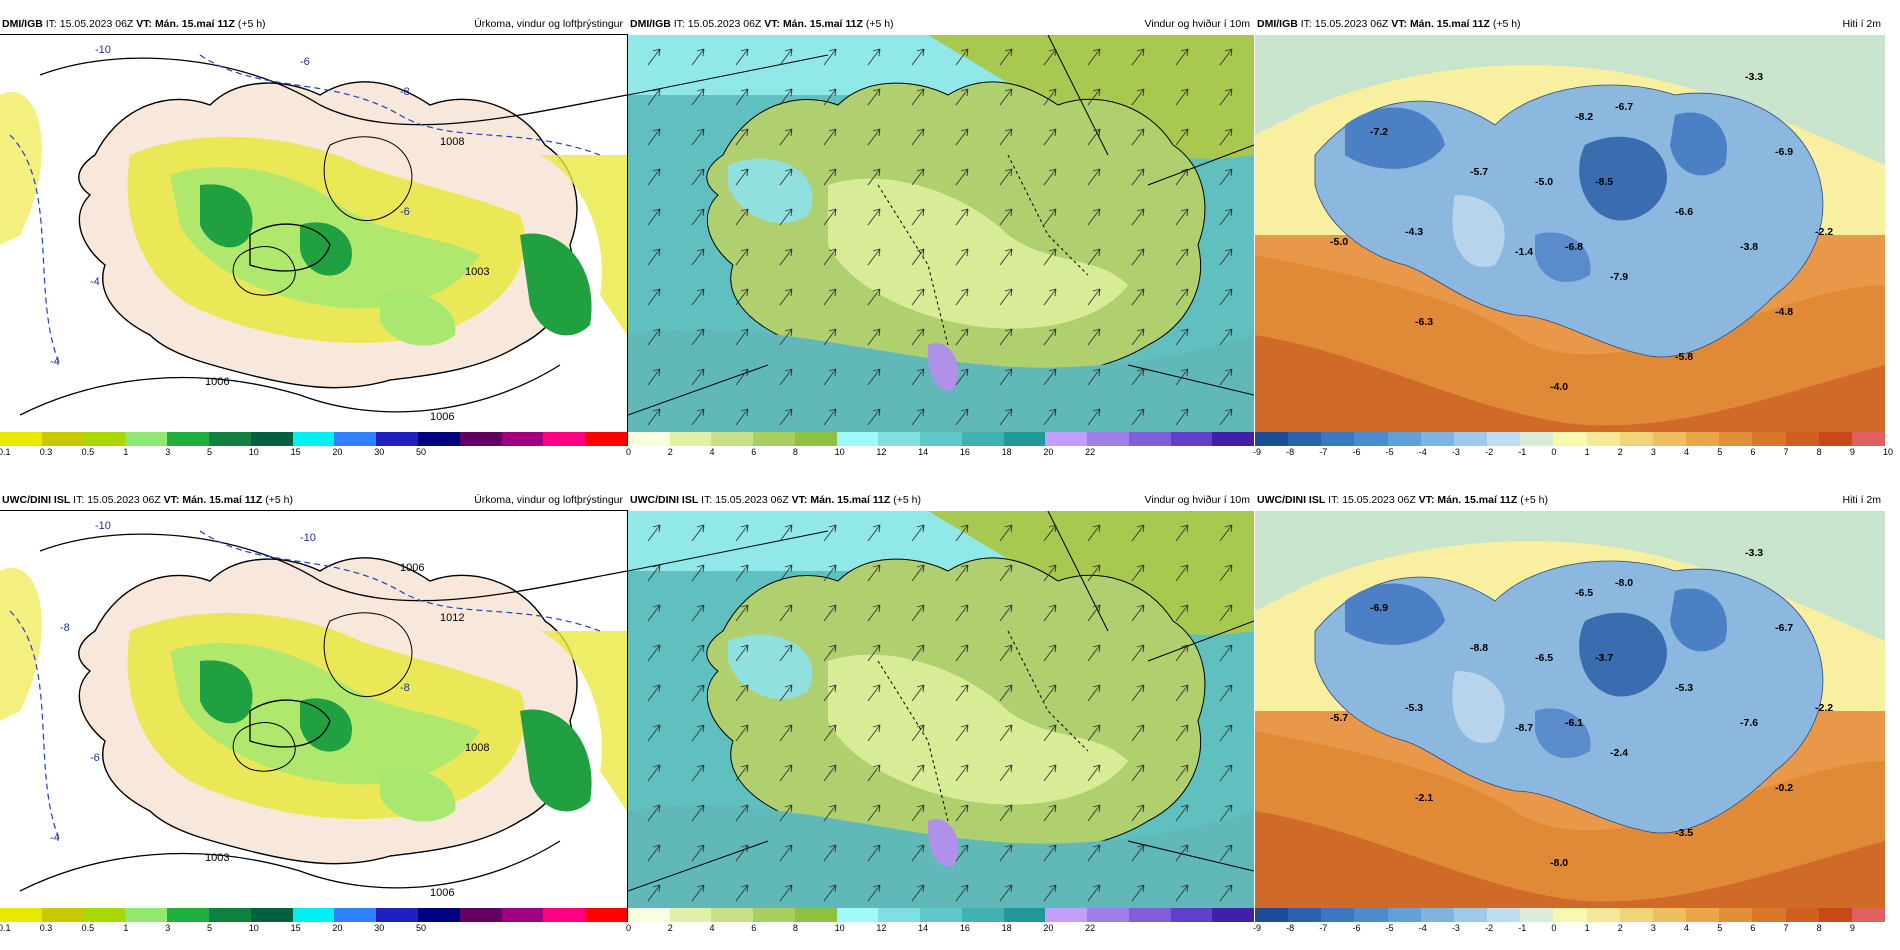 The image size is (1900, 950). What do you see at coordinates (168, 928) in the screenshot?
I see `colorbar-tick: 3` at bounding box center [168, 928].